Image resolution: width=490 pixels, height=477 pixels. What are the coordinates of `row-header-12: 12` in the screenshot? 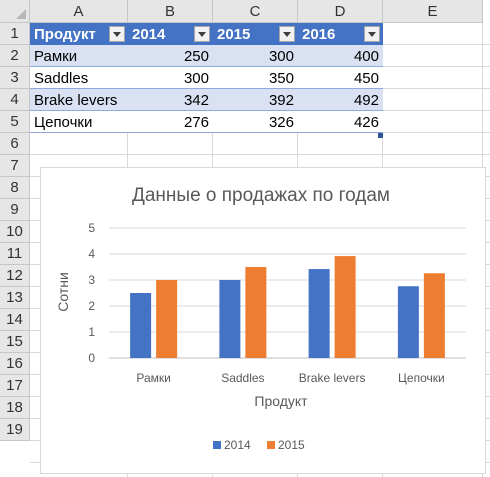 It's located at (15, 276).